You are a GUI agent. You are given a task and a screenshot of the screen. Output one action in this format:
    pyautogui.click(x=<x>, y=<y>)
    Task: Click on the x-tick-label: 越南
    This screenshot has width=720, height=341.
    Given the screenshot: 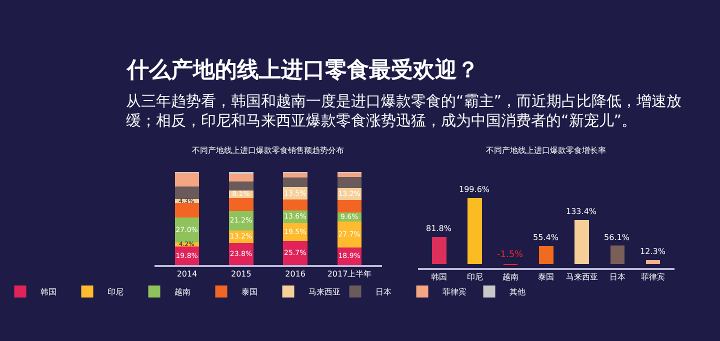 What is the action you would take?
    pyautogui.click(x=510, y=277)
    